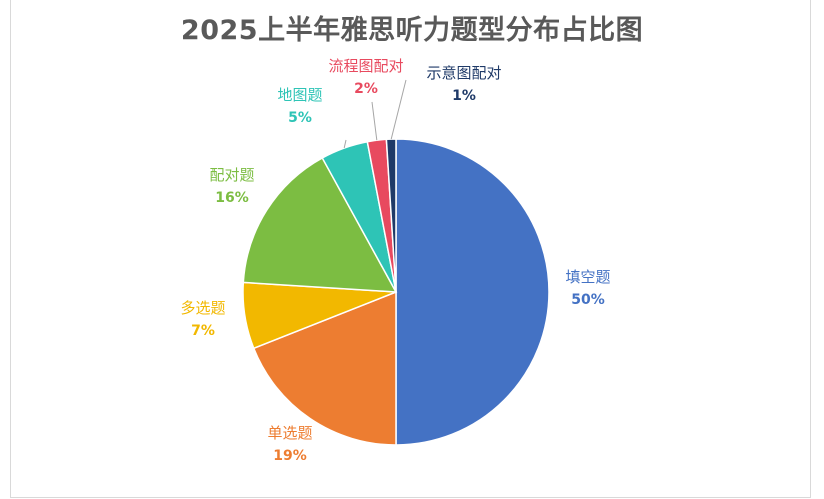 The height and width of the screenshot is (499, 824). Describe the element at coordinates (366, 89) in the screenshot. I see `slice-value-5: 2%` at that location.